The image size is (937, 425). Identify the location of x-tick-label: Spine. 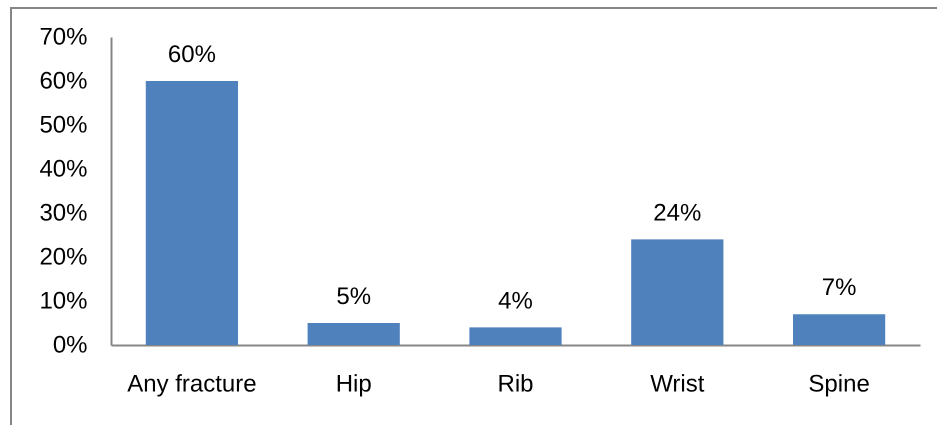
(839, 384).